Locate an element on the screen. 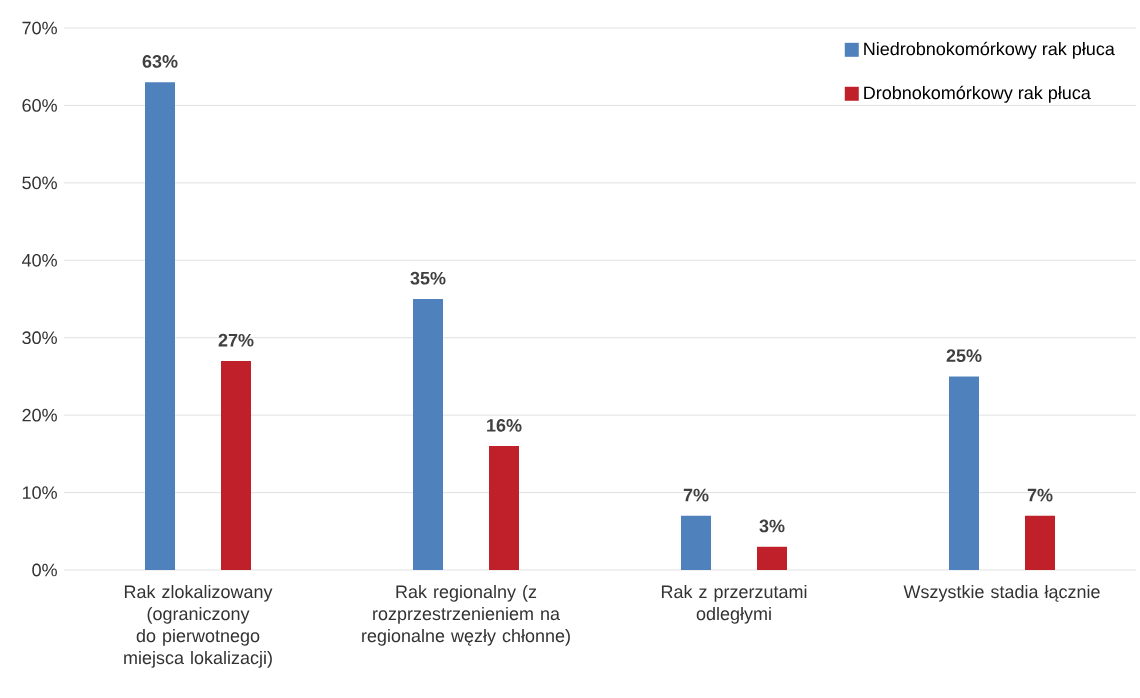  y-tick-label: 20% is located at coordinates (39, 415).